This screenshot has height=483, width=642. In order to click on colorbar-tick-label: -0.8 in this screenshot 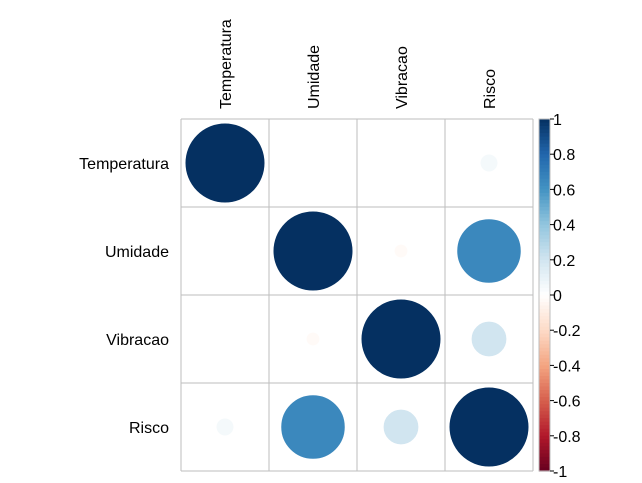, I will do `click(567, 437)`.